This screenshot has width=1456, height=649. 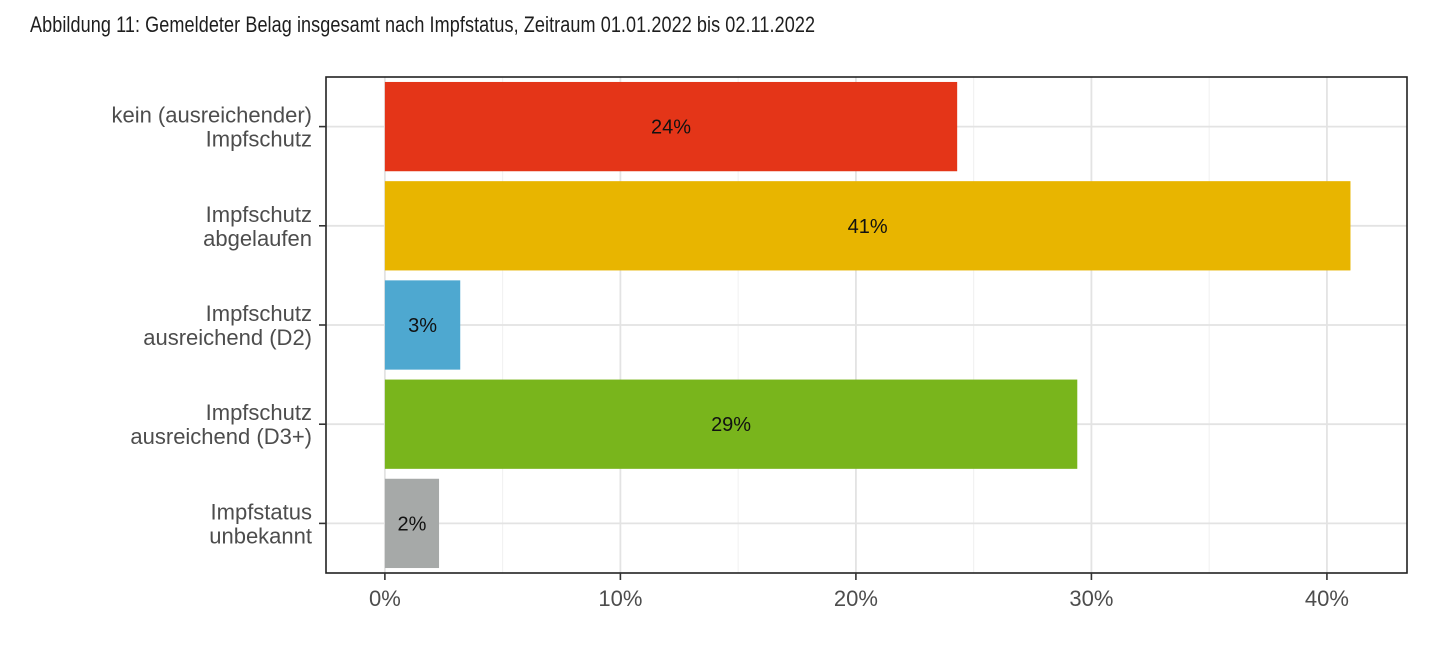 I want to click on bar-value-label: 24%, so click(x=671, y=128).